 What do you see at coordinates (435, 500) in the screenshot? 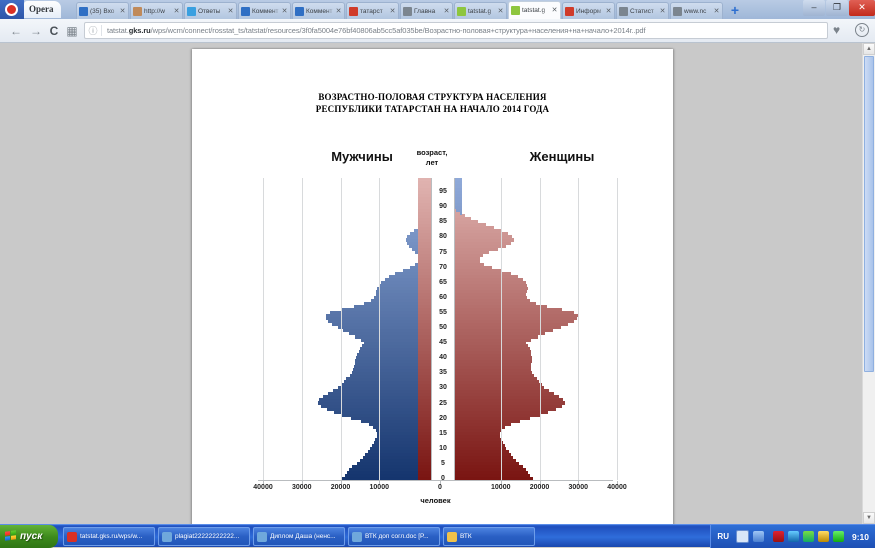
I see `x-axis-title: человек` at bounding box center [435, 500].